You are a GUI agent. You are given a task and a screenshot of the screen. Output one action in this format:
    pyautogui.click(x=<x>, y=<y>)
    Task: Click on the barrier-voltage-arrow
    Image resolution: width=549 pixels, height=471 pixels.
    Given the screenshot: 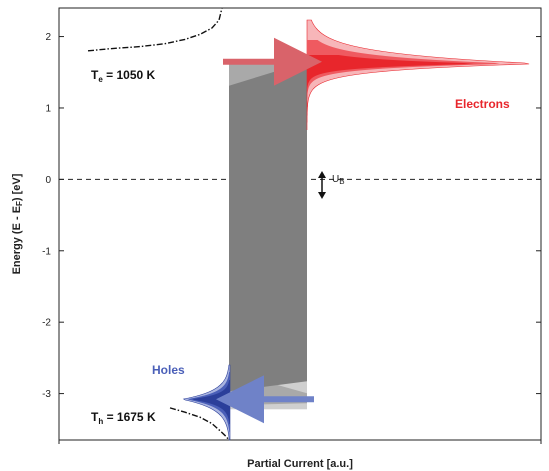 What is the action you would take?
    pyautogui.click(x=322, y=185)
    